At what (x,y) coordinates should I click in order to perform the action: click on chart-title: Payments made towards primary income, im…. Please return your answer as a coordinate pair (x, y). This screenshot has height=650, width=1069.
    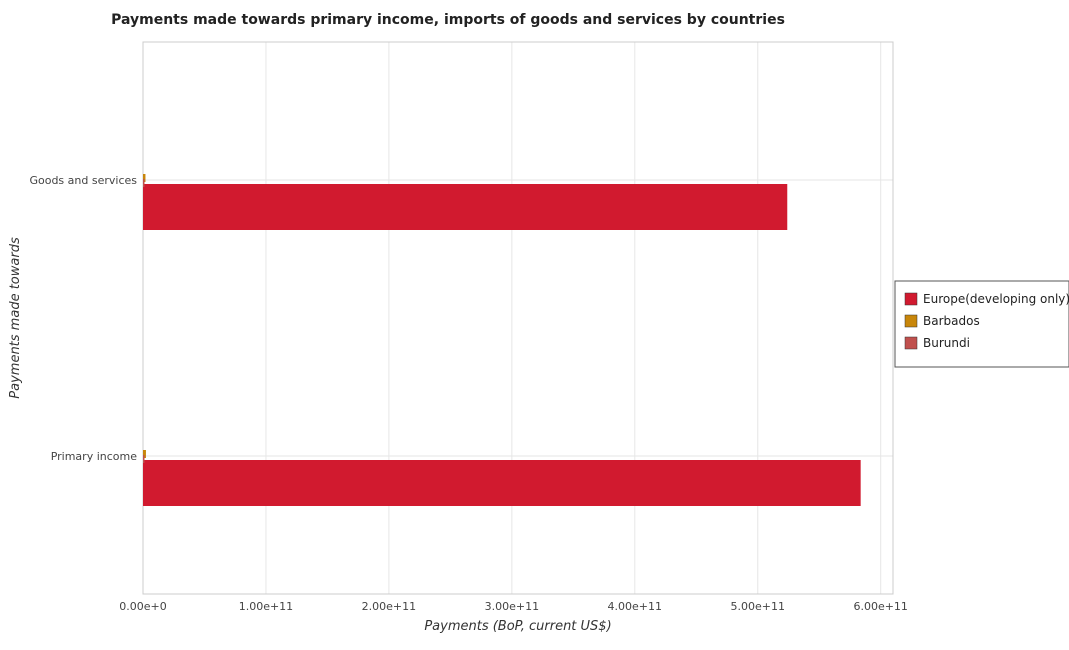
    Looking at the image, I should click on (448, 20).